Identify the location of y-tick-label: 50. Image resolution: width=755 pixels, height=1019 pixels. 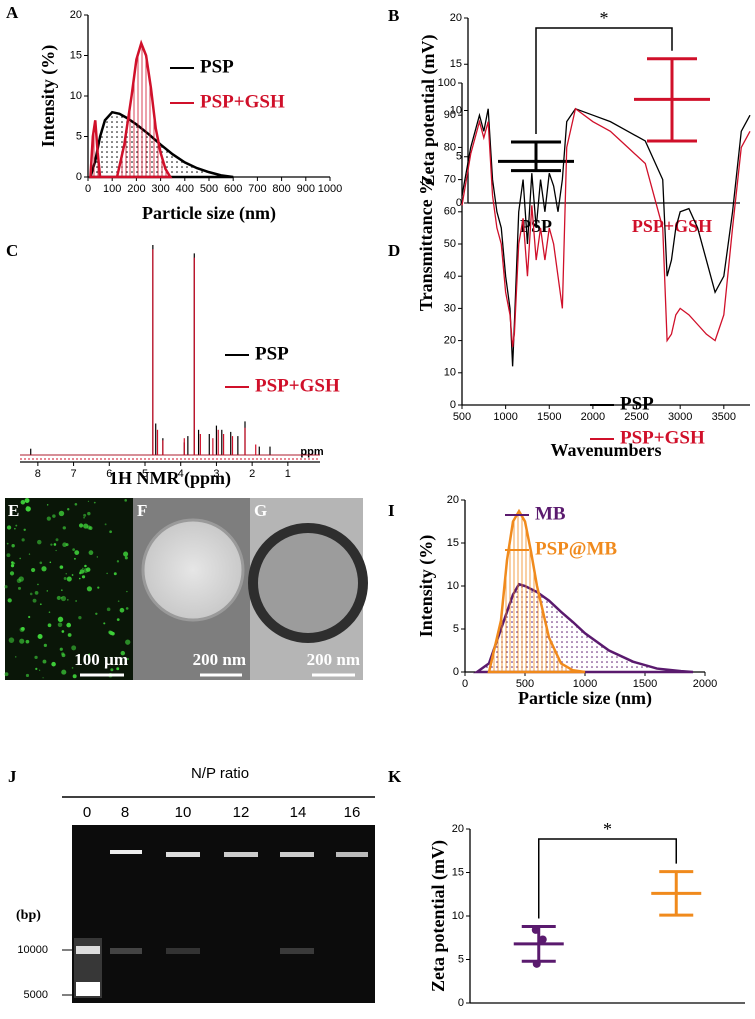
(450, 244).